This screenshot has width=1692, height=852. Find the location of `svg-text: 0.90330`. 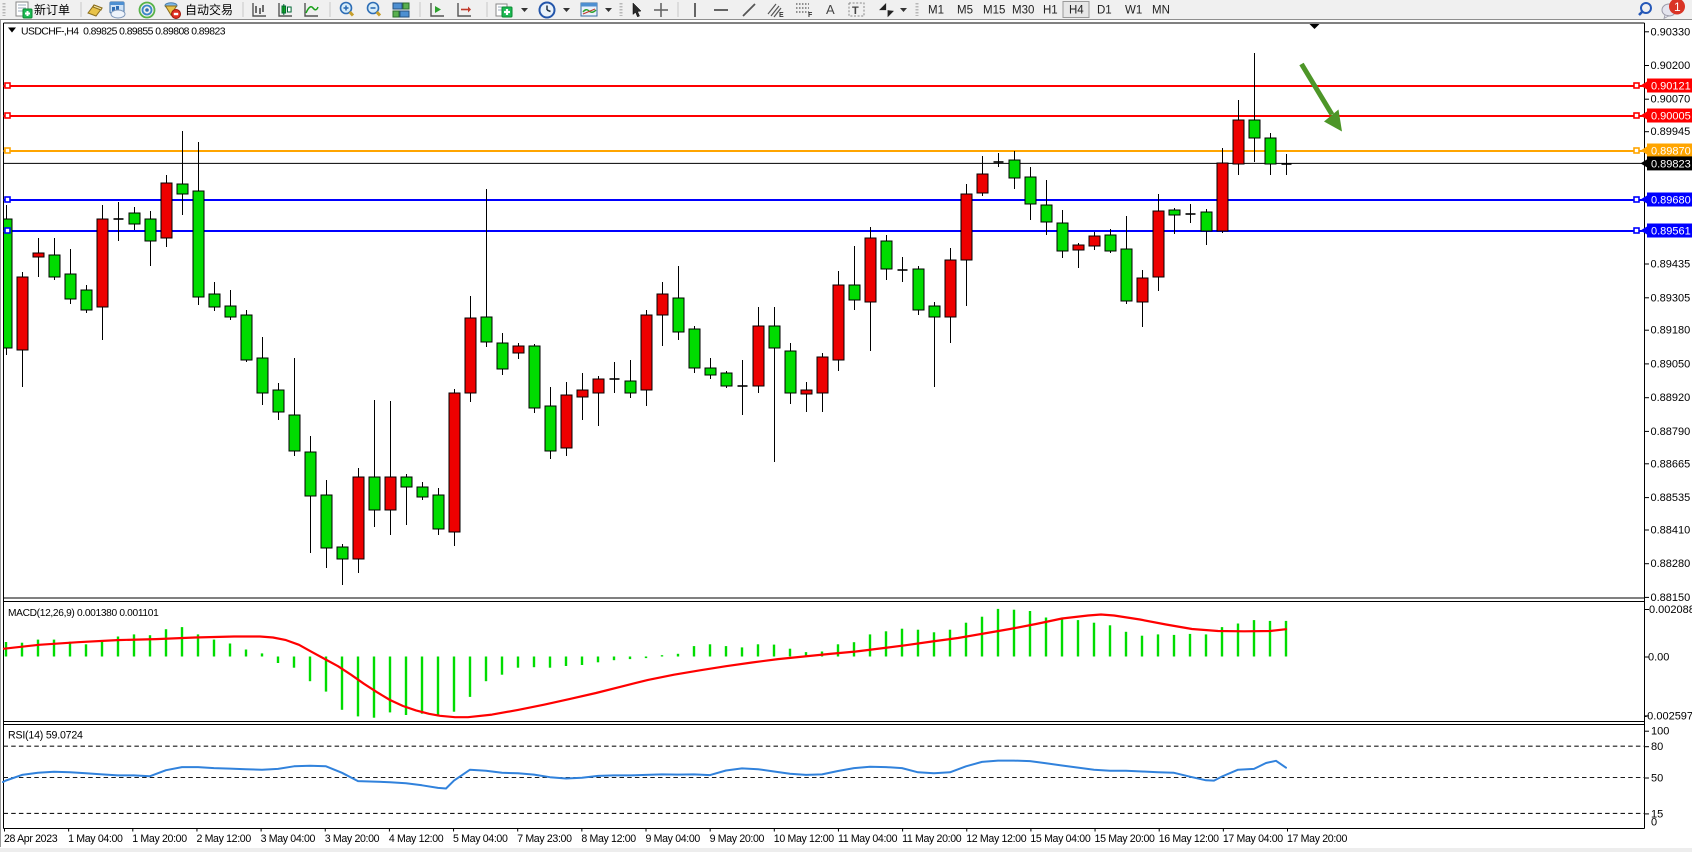

svg-text: 0.90330 is located at coordinates (1671, 32).